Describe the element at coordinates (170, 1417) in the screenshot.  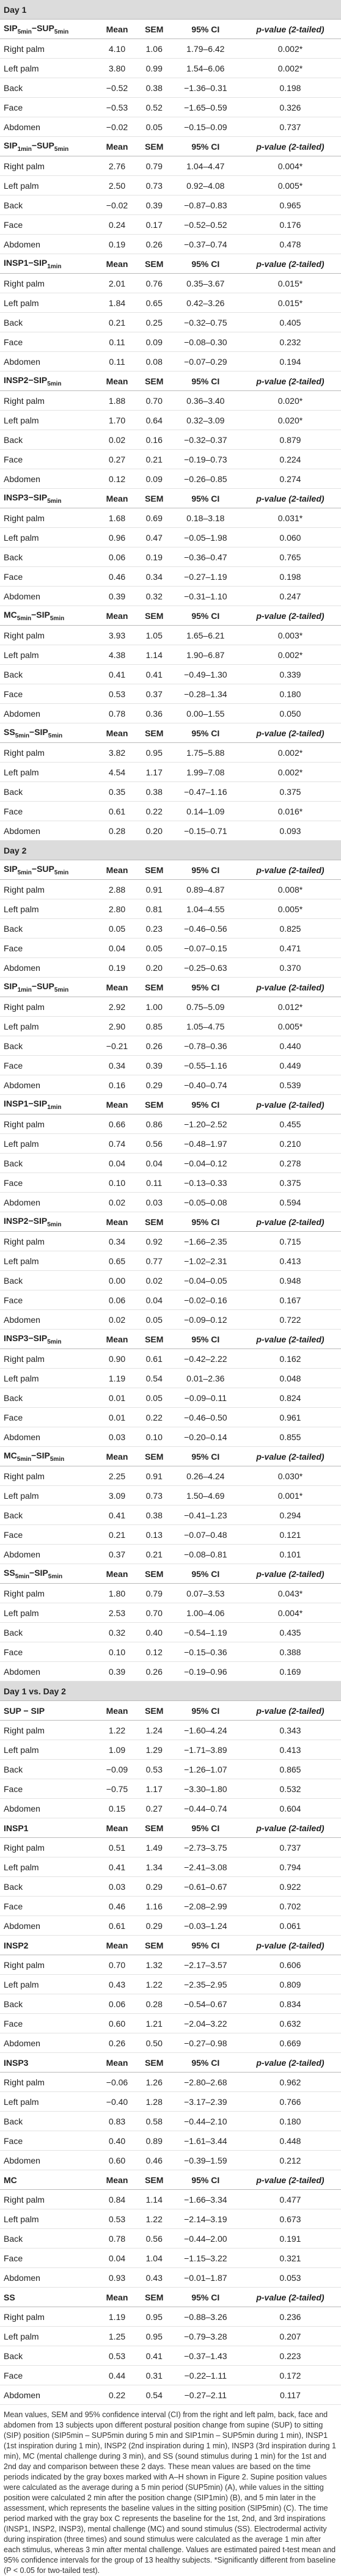
I see `data-row: Face 0.01 0.22 −0.46–0.50 0.961` at that location.